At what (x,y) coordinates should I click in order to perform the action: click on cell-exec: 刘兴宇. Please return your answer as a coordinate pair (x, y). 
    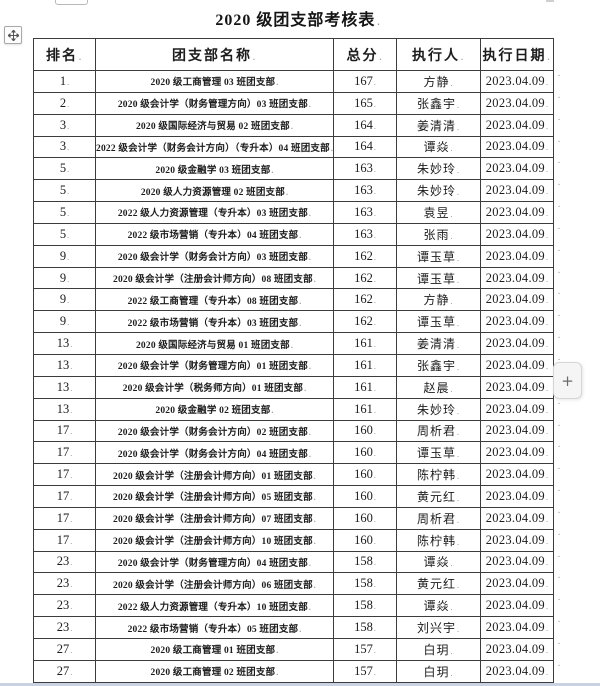
    Looking at the image, I should click on (438, 627).